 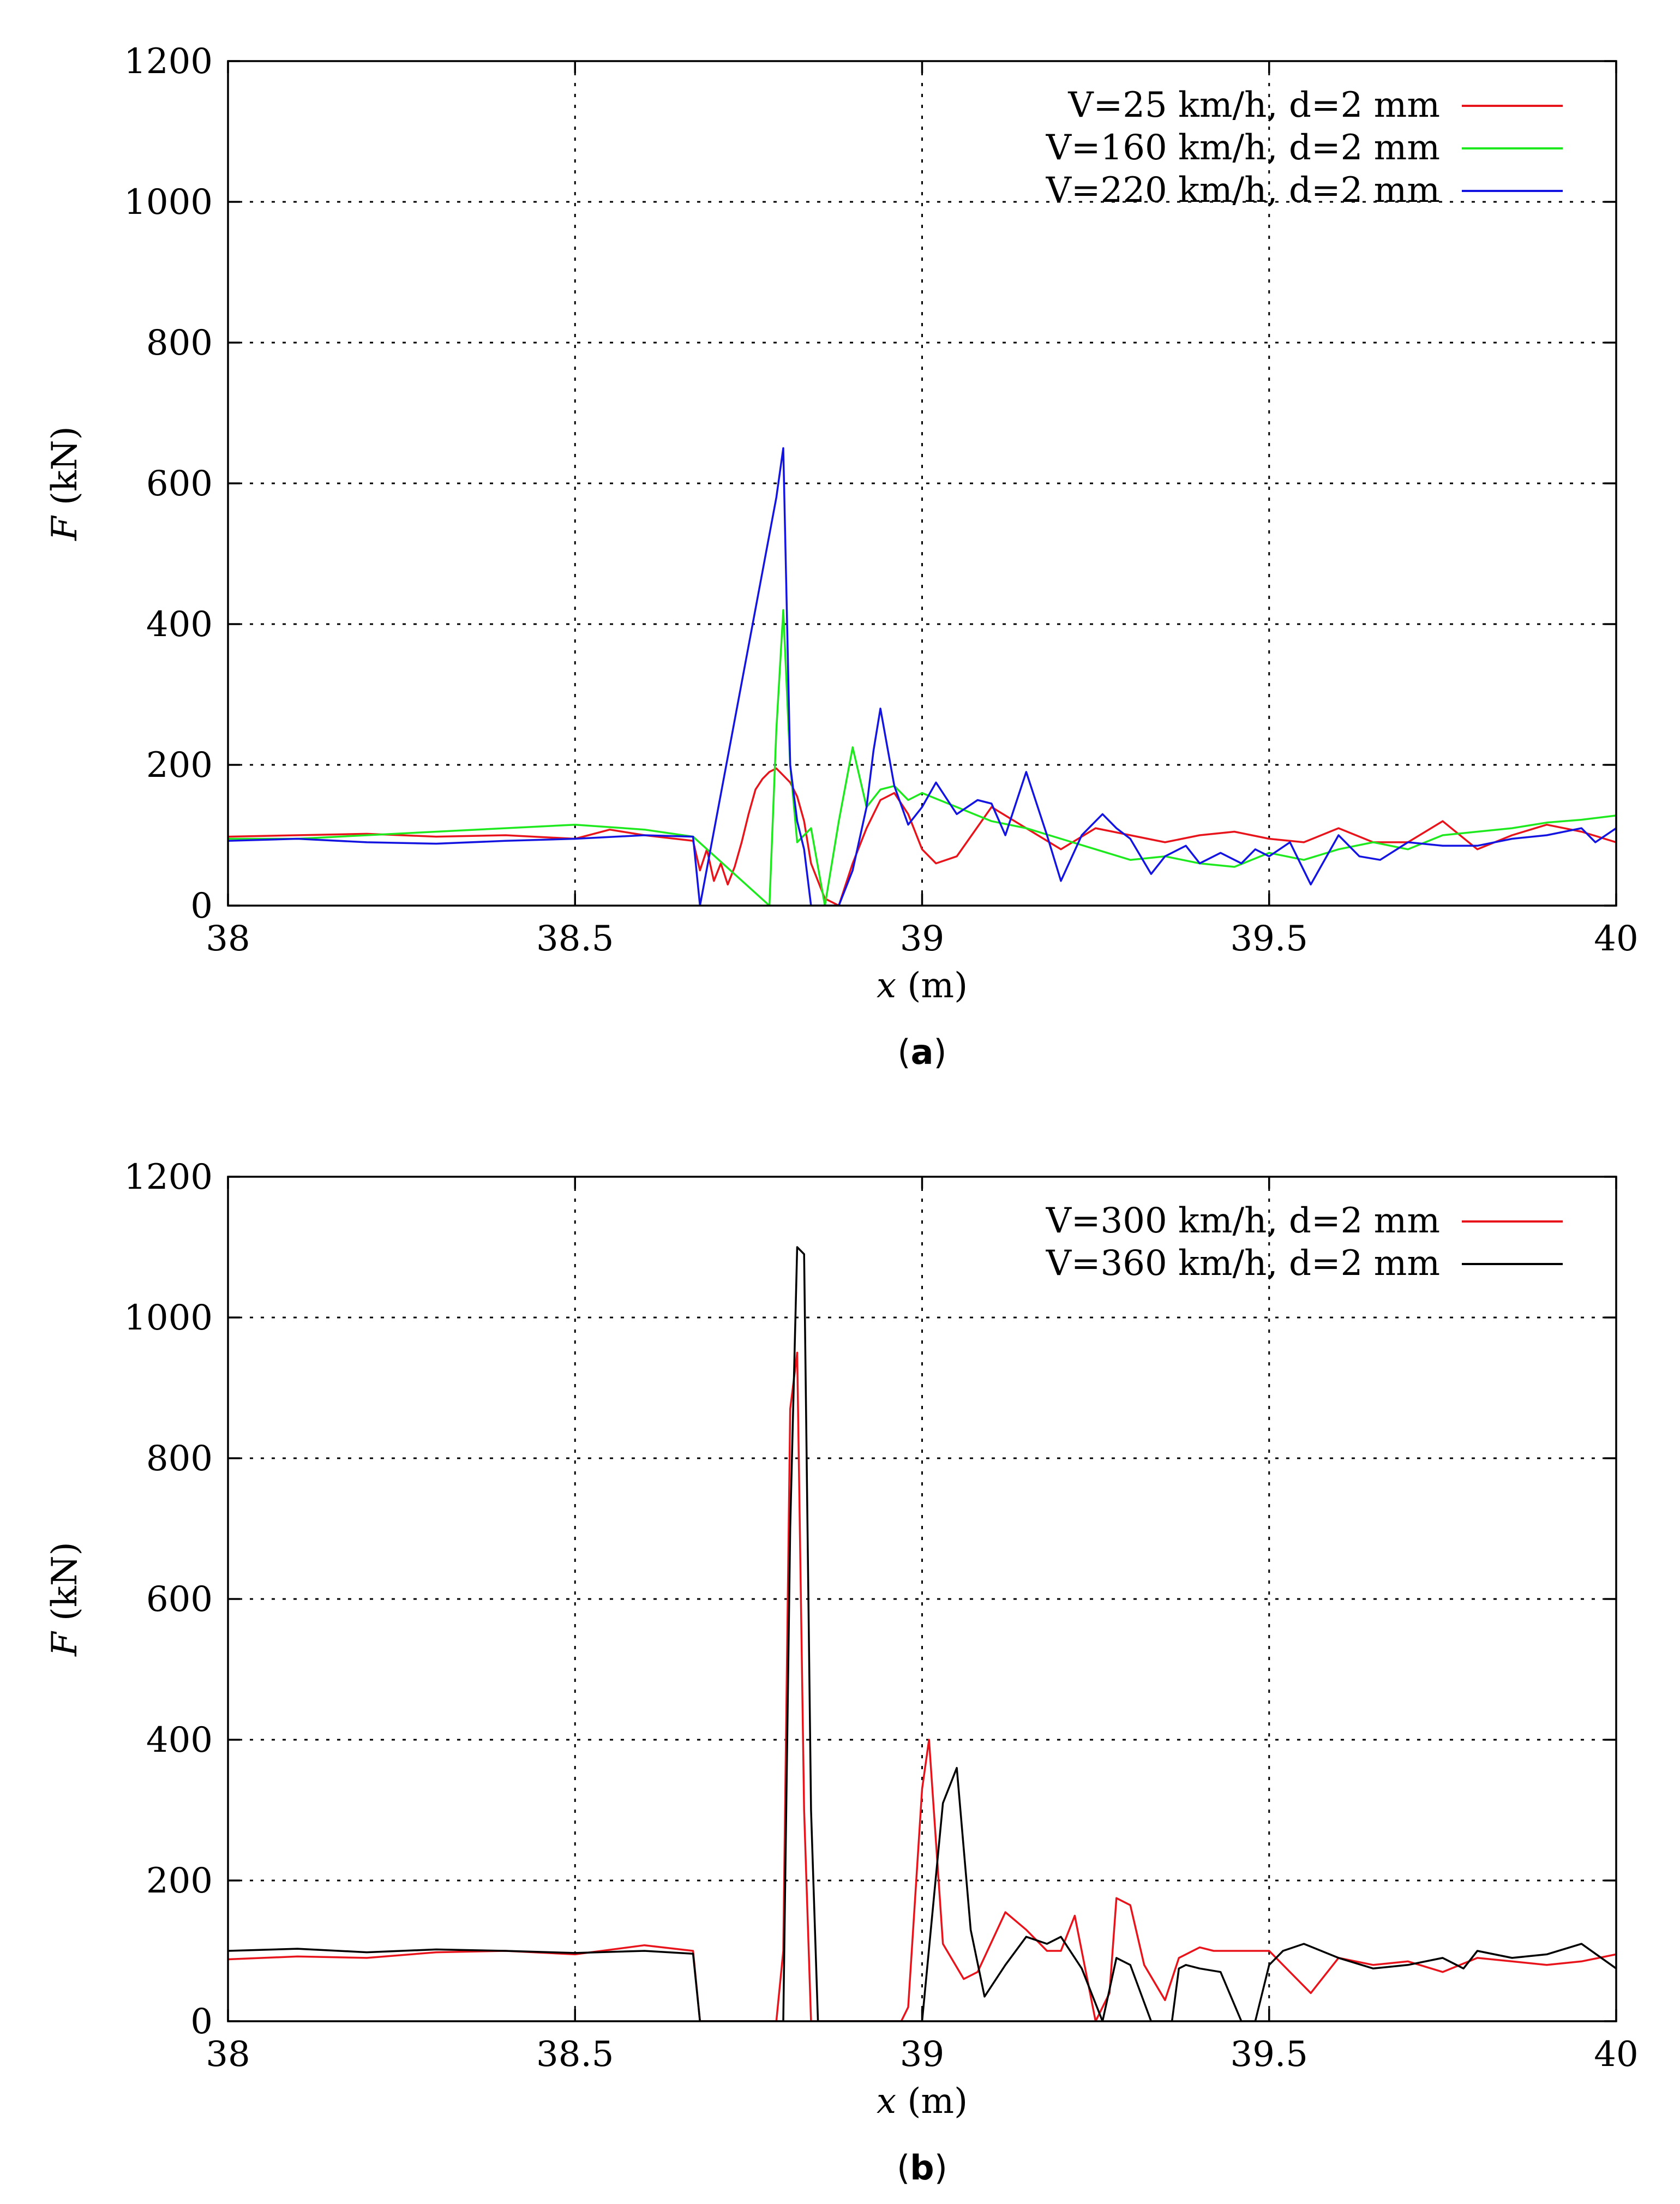 I want to click on chart-0-caption-letter: a, so click(x=922, y=1052).